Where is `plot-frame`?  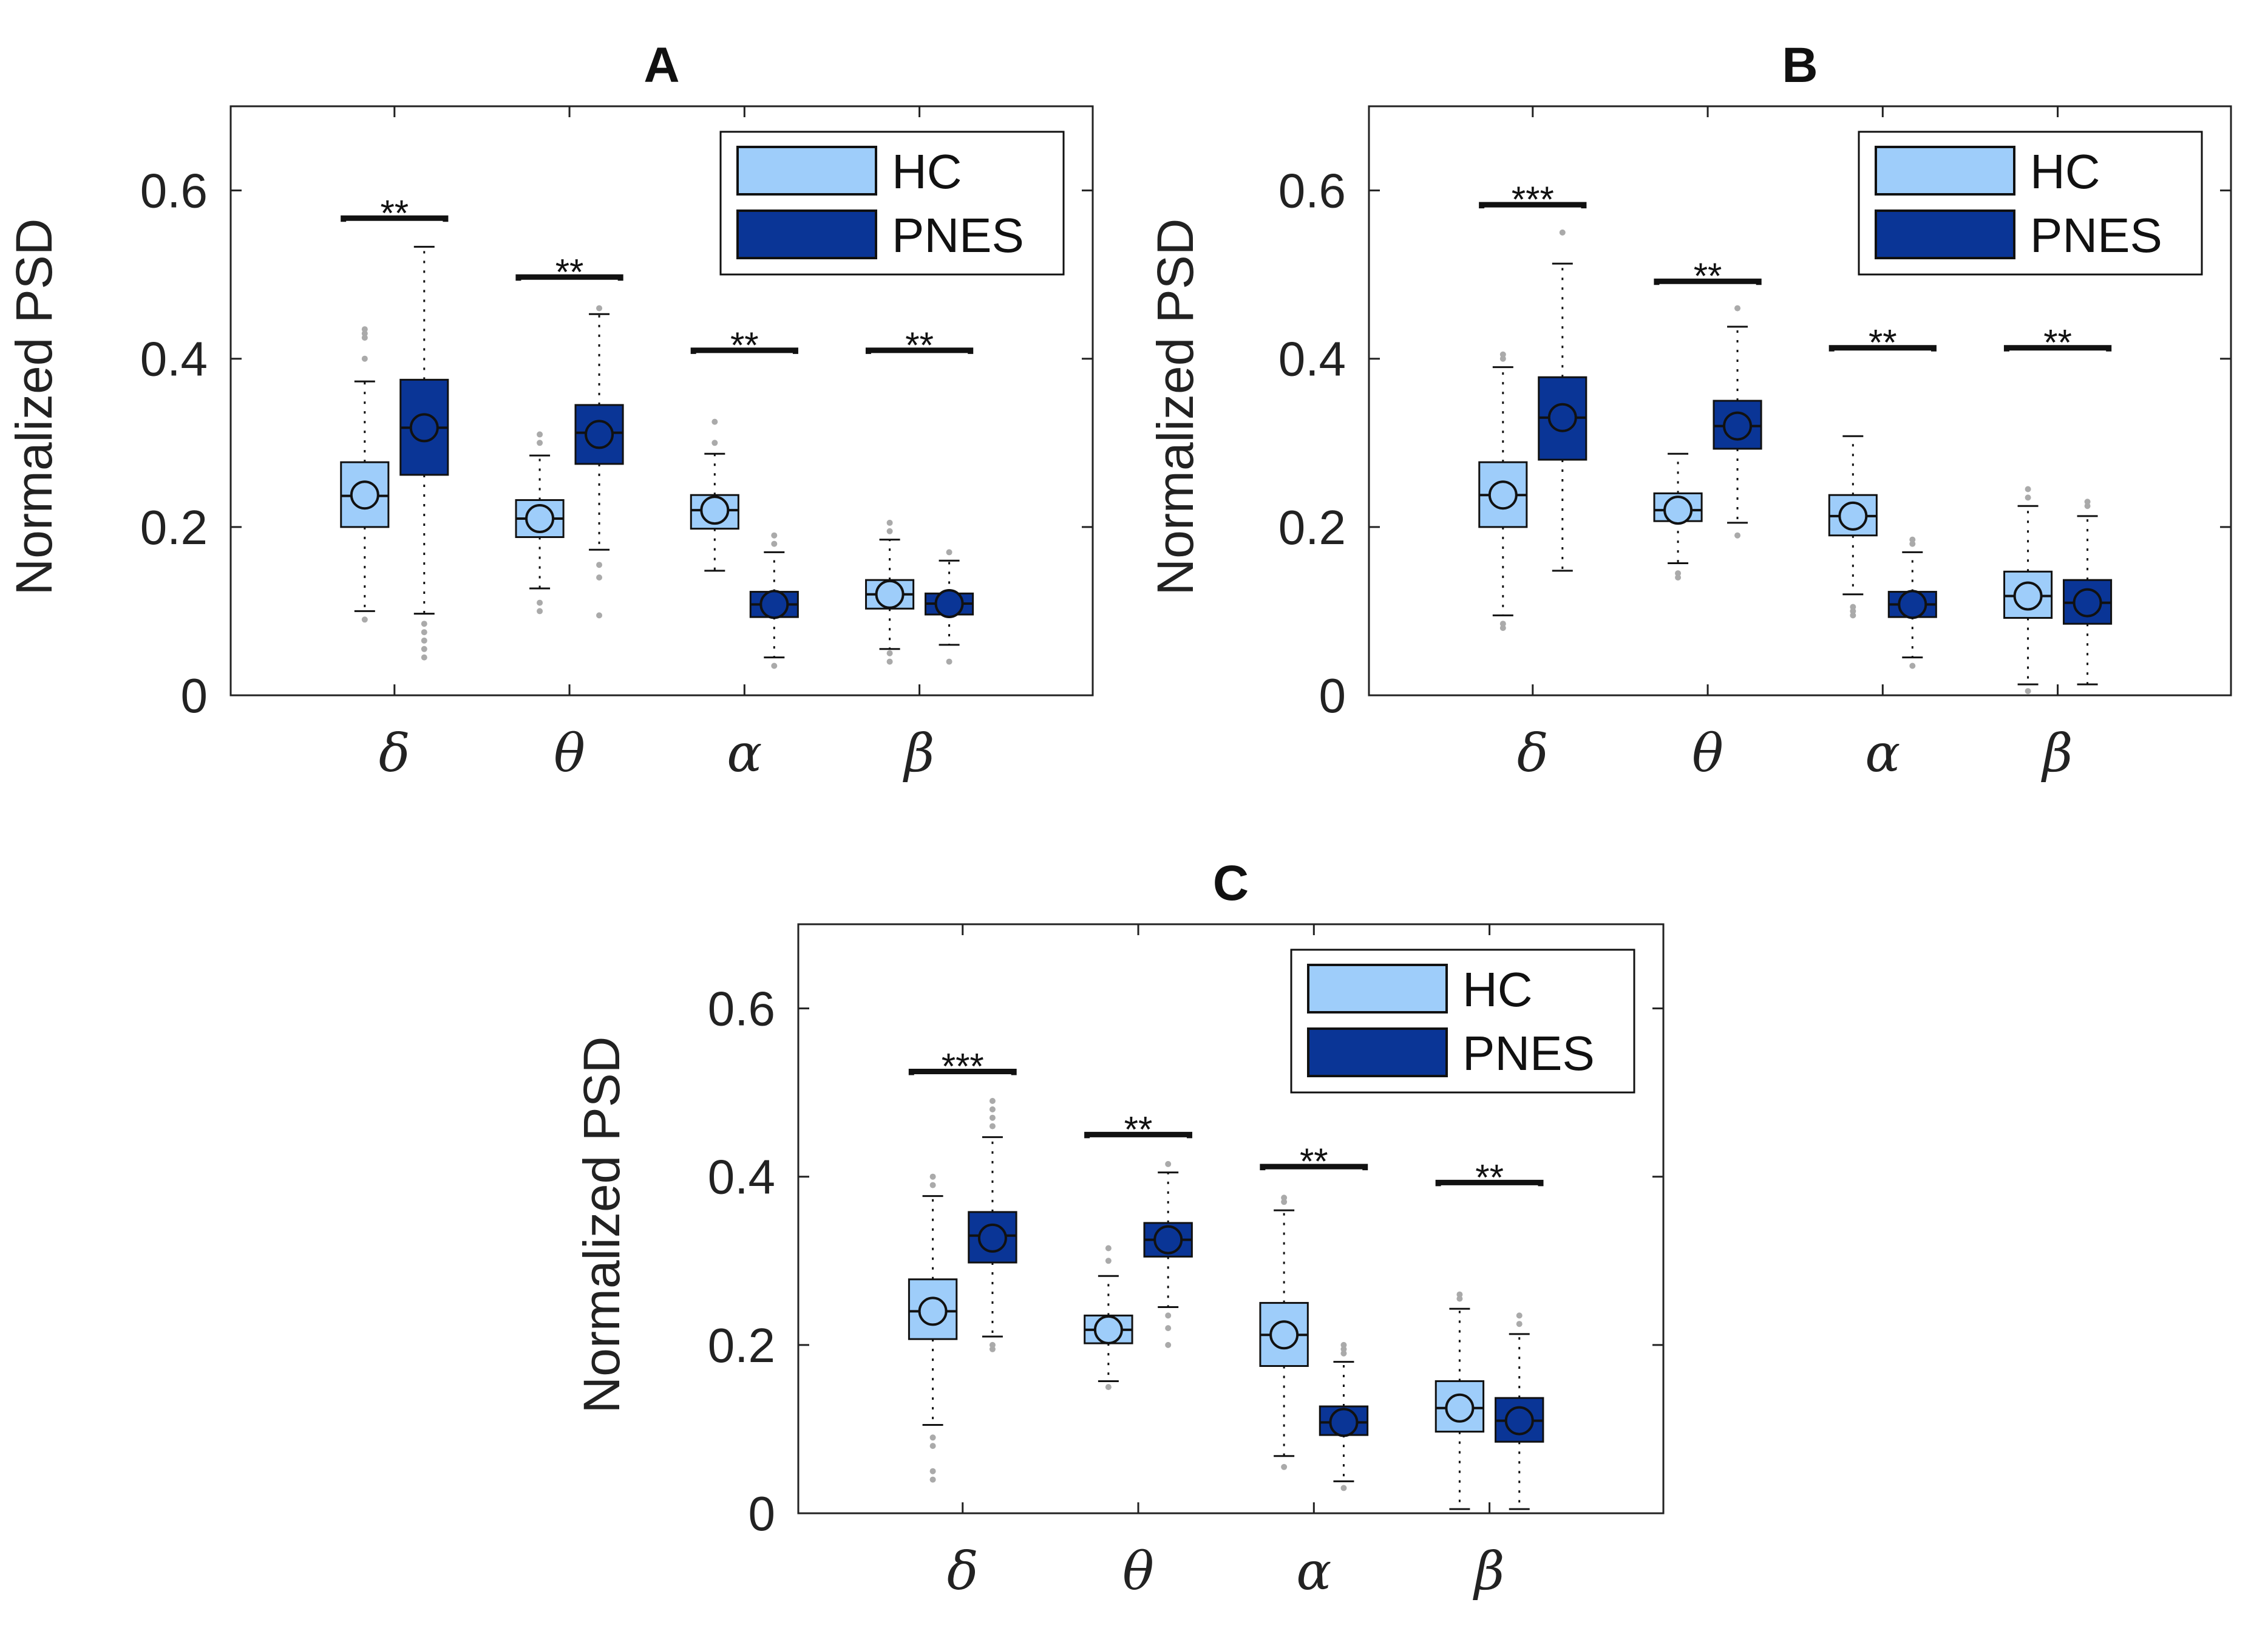
plot-frame is located at coordinates (1800, 401).